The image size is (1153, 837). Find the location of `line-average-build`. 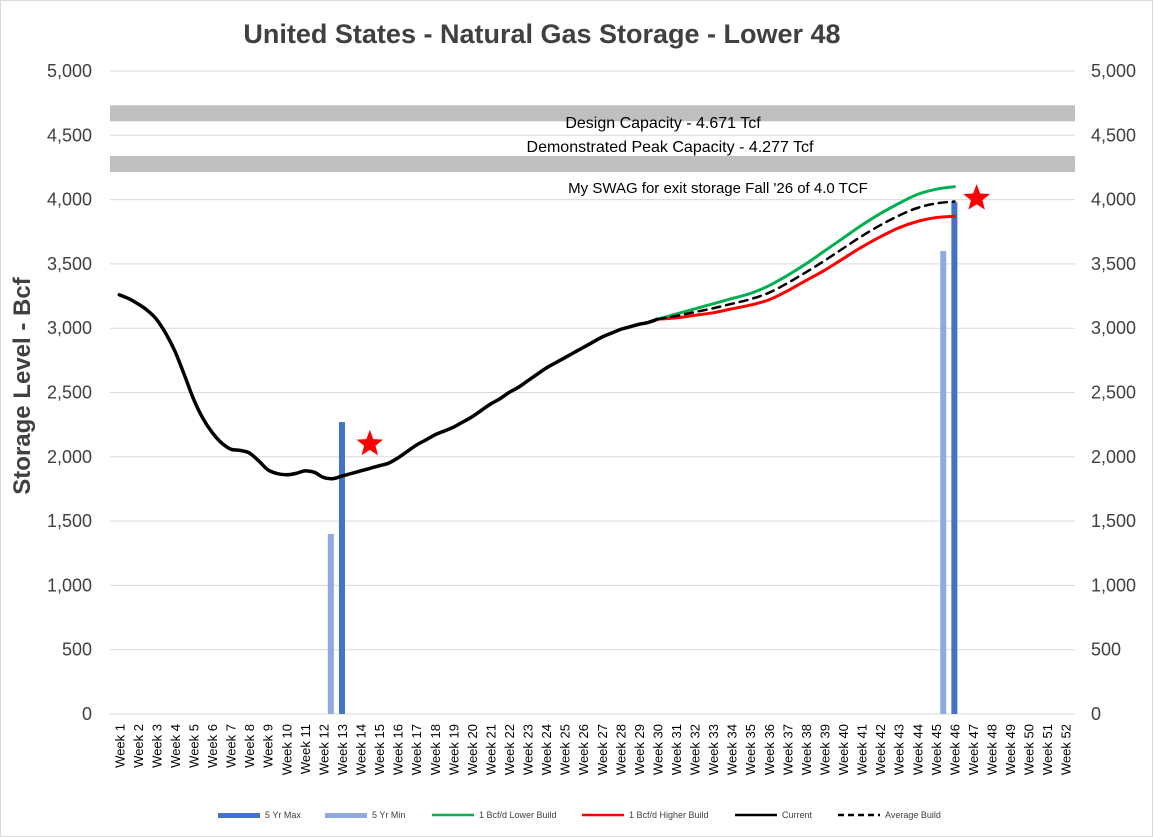

line-average-build is located at coordinates (806, 260).